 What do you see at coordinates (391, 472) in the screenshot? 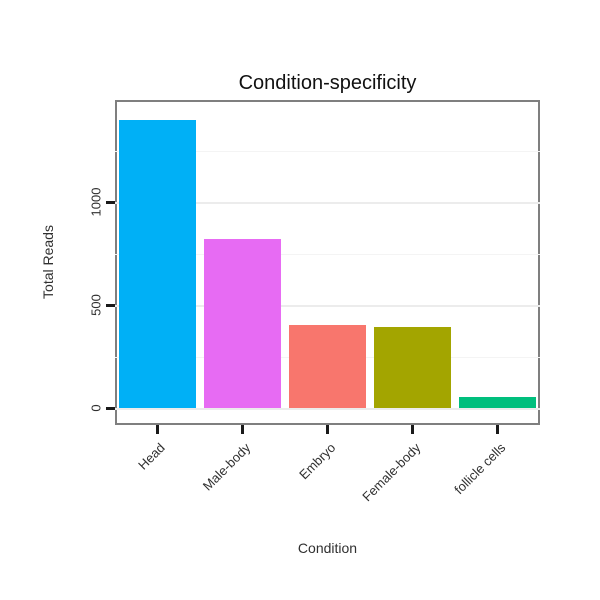
I see `x-tick-label: Female-body` at bounding box center [391, 472].